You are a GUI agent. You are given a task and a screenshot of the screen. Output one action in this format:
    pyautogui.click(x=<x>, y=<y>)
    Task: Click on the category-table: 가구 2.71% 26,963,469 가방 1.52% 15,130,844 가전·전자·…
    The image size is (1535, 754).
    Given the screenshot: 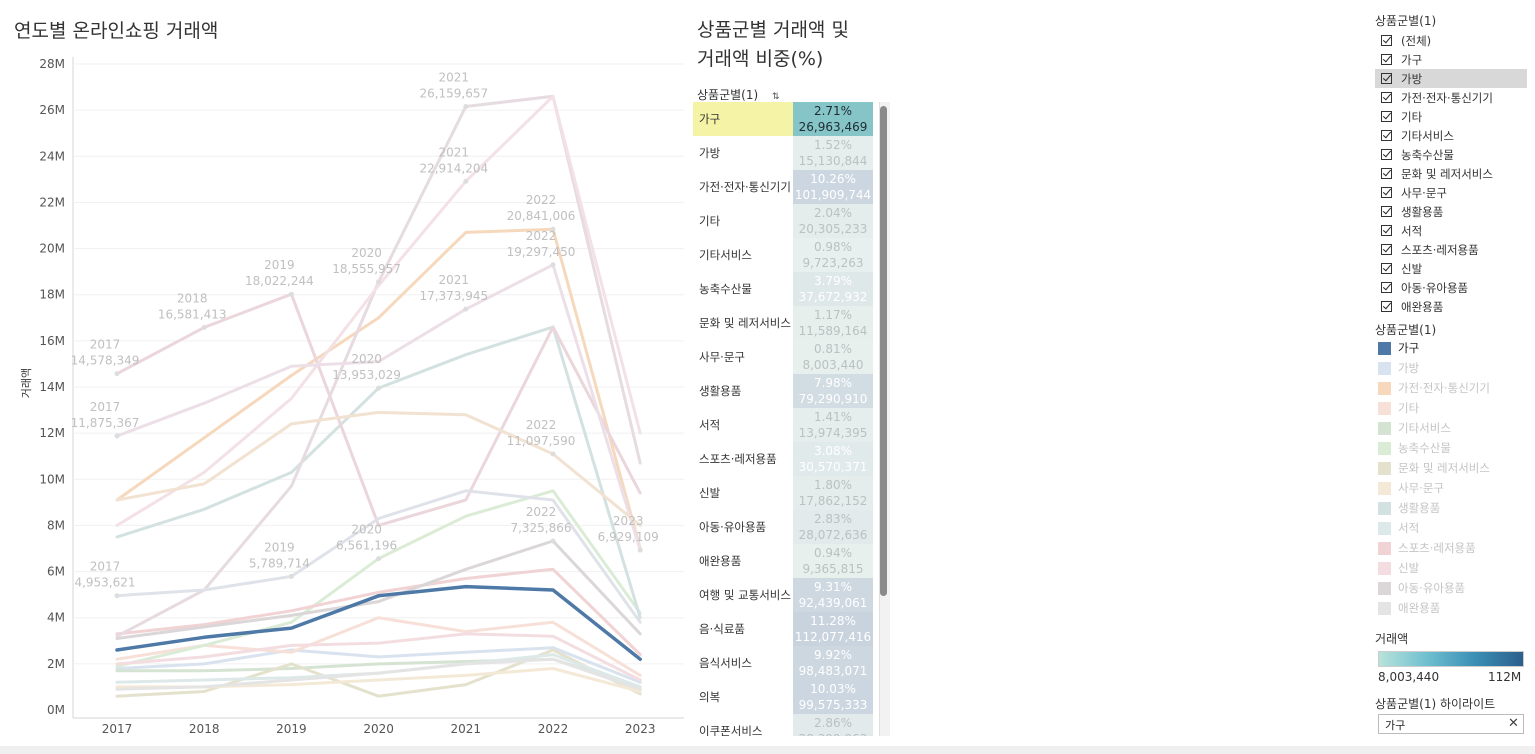 What is the action you would take?
    pyautogui.click(x=783, y=419)
    